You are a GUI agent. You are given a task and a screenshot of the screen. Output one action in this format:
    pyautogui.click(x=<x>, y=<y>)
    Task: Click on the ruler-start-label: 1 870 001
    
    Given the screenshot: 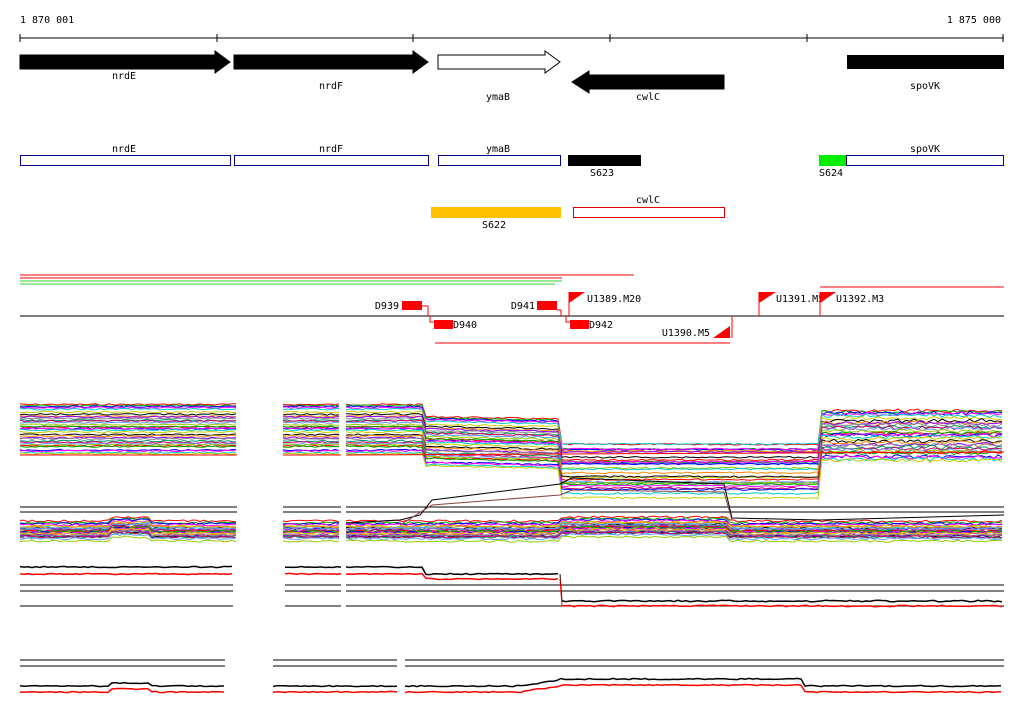 What is the action you would take?
    pyautogui.click(x=47, y=20)
    